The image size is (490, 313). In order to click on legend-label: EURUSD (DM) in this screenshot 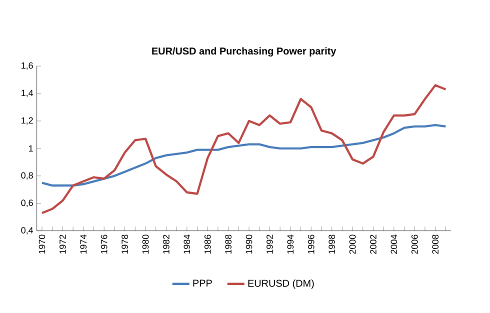, I will do `click(281, 284)`.